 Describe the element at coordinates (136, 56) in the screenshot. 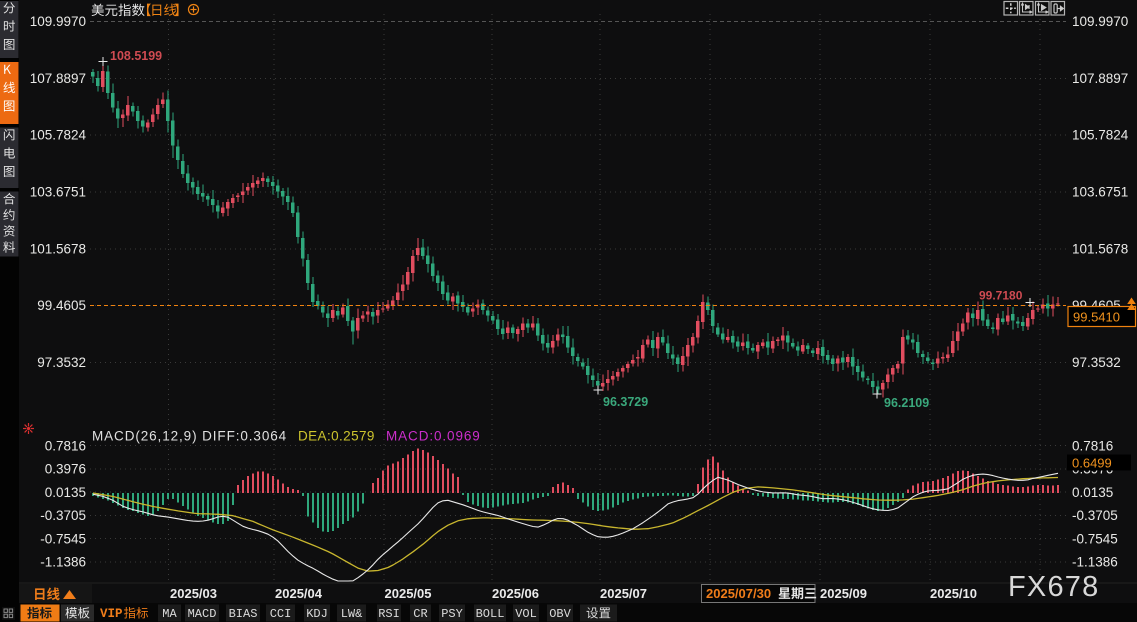

I see `svg-text: 108.5199` at that location.